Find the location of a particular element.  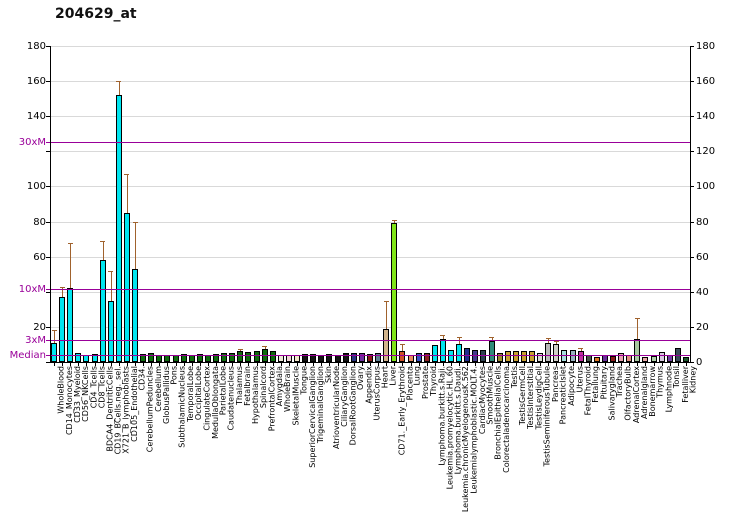

marker-label: 10xM is located at coordinates (32, 289).